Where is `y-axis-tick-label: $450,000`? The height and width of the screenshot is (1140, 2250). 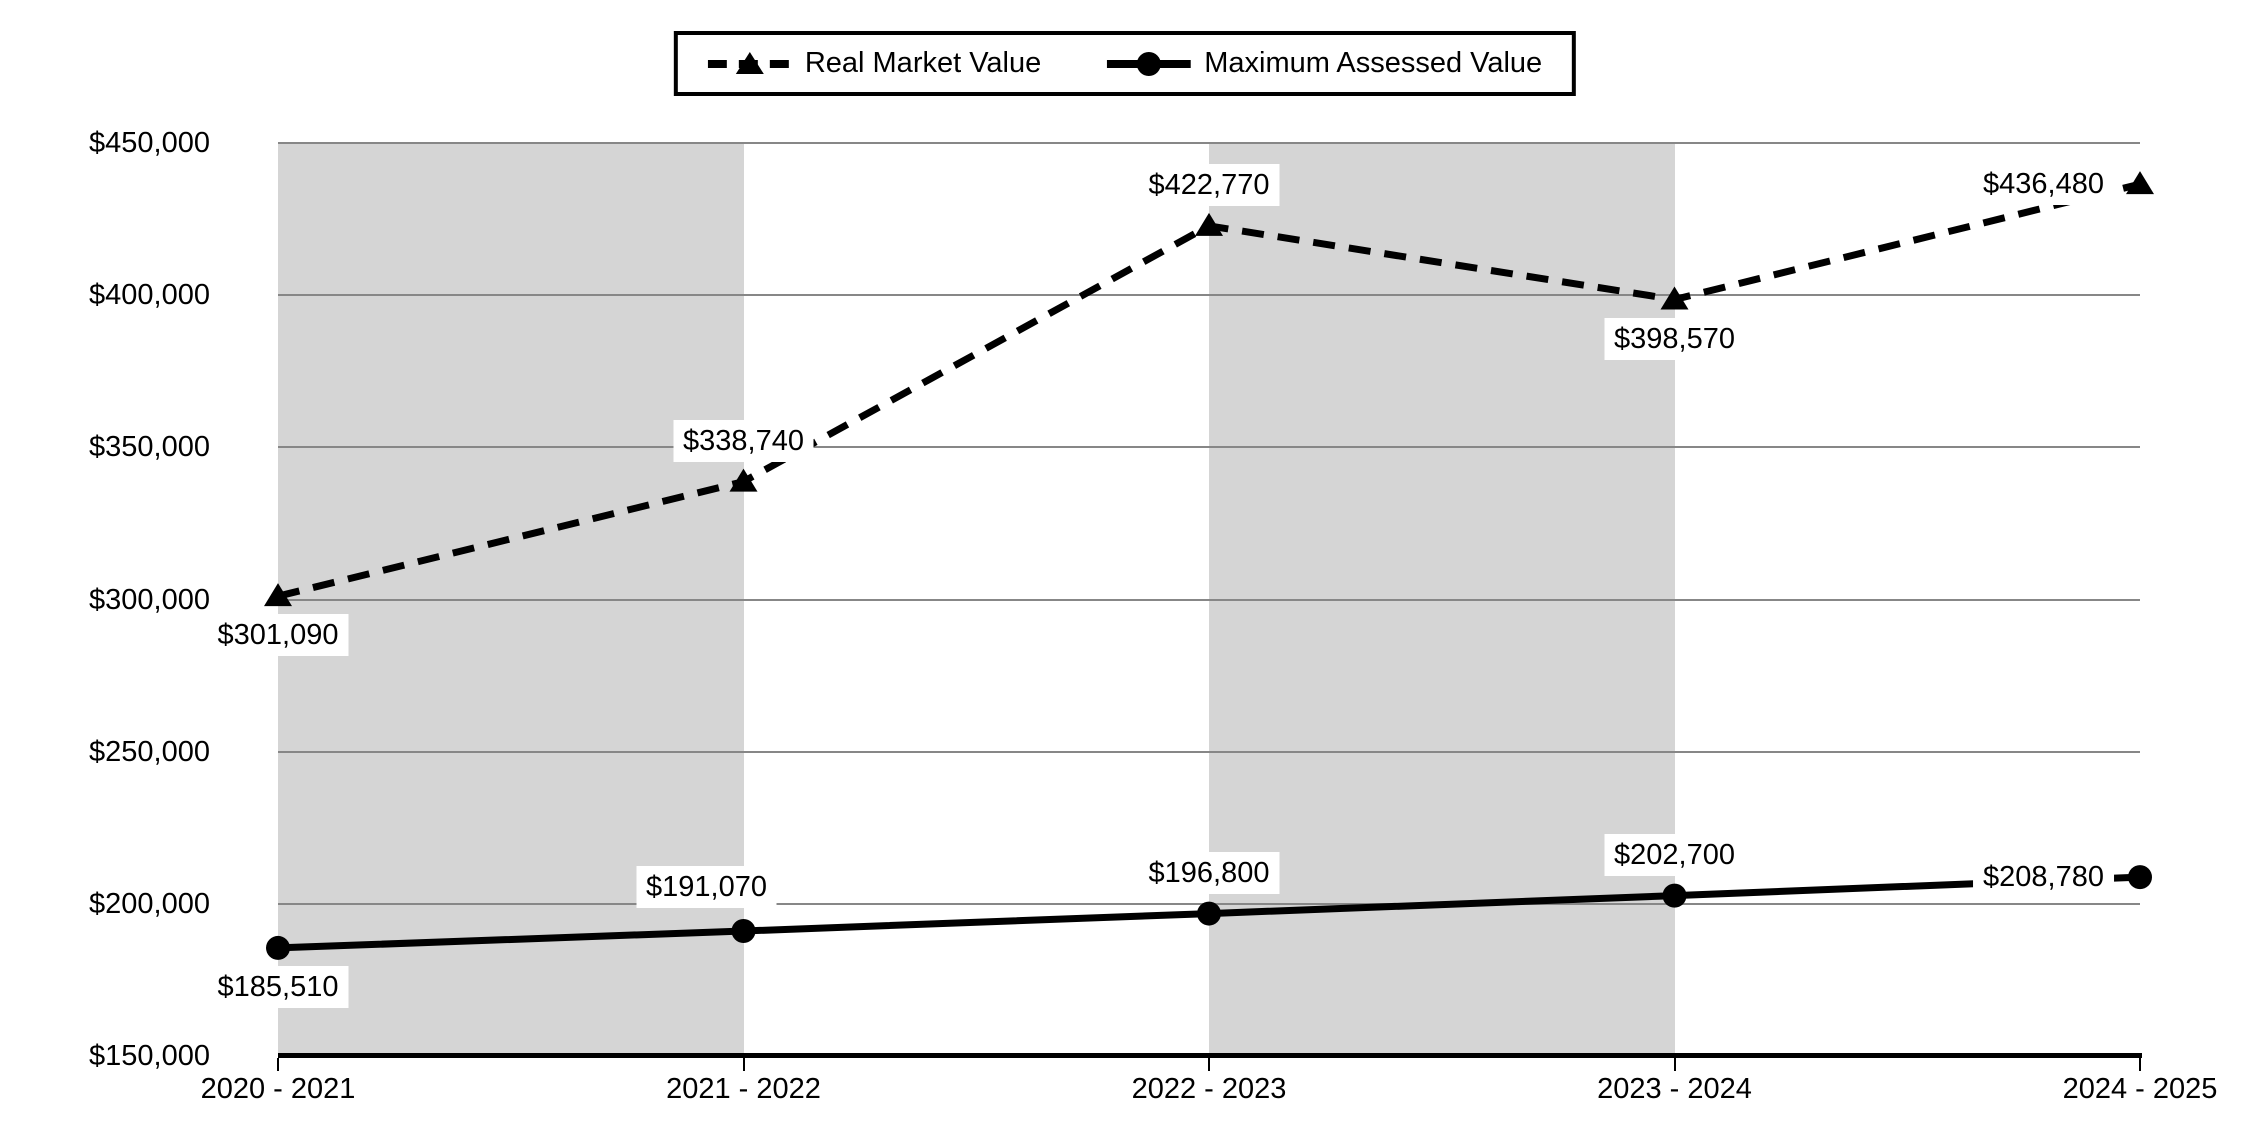 y-axis-tick-label: $450,000 is located at coordinates (149, 143).